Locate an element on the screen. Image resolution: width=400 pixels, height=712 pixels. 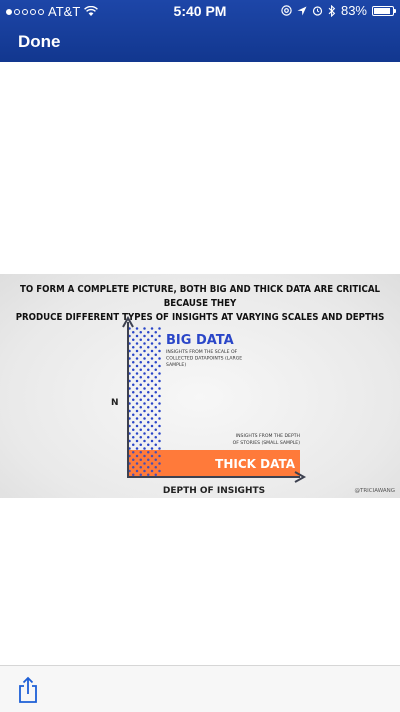
status-right: 83% is located at coordinates (338, 10).